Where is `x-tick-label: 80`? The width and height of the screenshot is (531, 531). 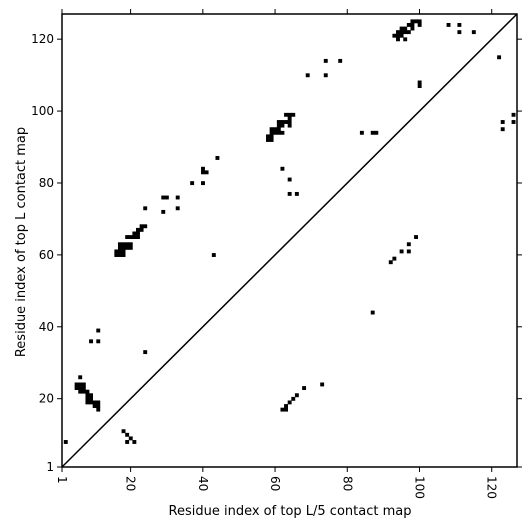 x-tick-label: 80 is located at coordinates (347, 483).